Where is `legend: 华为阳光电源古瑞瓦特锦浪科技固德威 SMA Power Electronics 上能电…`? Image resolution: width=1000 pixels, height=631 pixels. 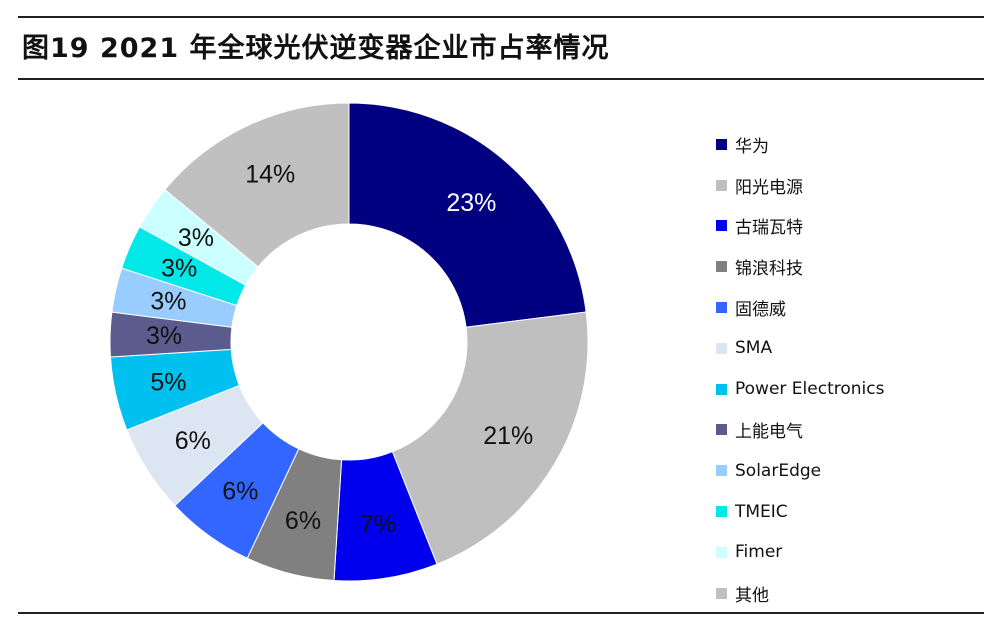
legend: 华为阳光电源古瑞瓦特锦浪科技固德威 SMA Power Electronics 上能电… is located at coordinates (800, 369).